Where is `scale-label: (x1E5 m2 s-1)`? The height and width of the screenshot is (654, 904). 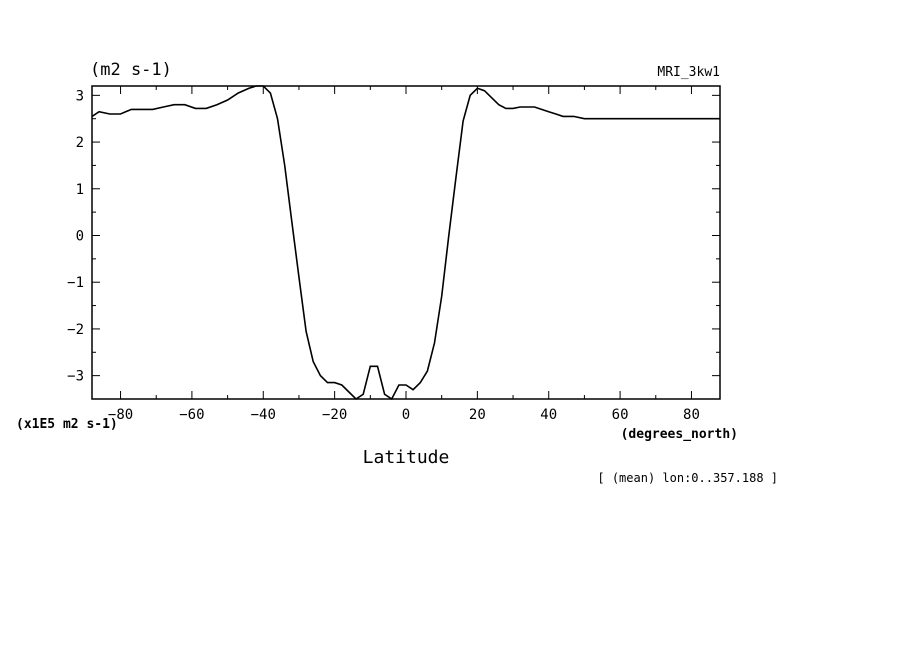 scale-label: (x1E5 m2 s-1) is located at coordinates (67, 424).